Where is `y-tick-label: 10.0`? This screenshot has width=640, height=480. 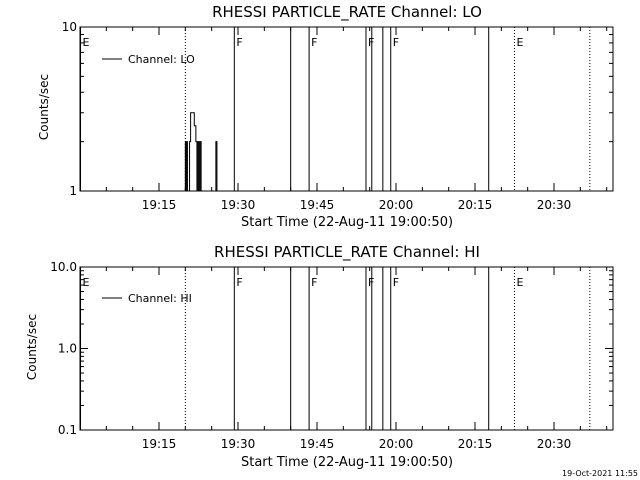
y-tick-label: 10.0 is located at coordinates (63, 267).